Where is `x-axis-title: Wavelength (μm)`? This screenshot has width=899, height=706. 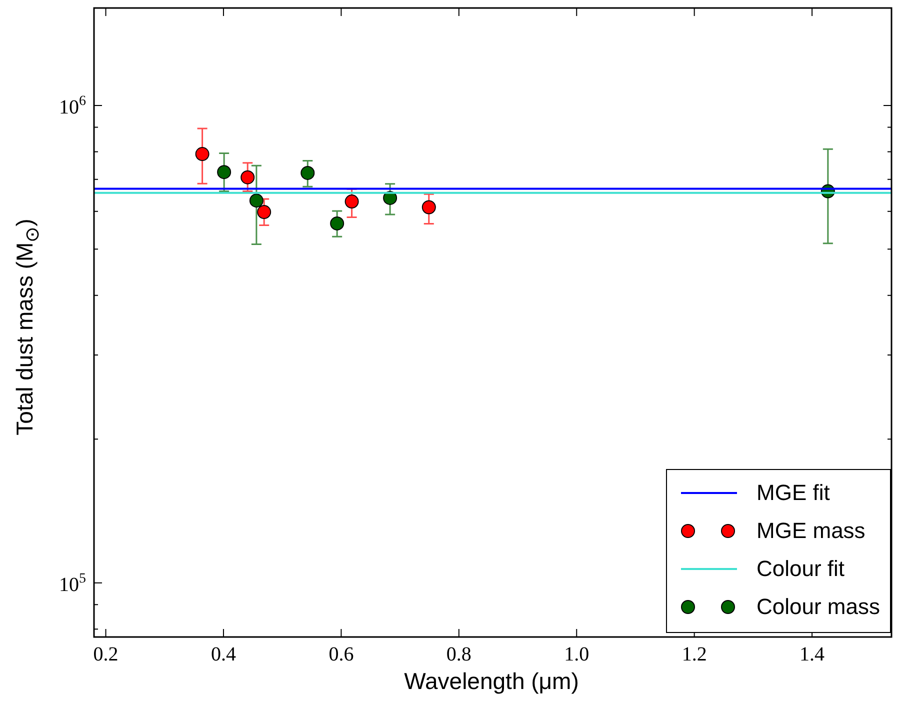 x-axis-title: Wavelength (μm) is located at coordinates (491, 681).